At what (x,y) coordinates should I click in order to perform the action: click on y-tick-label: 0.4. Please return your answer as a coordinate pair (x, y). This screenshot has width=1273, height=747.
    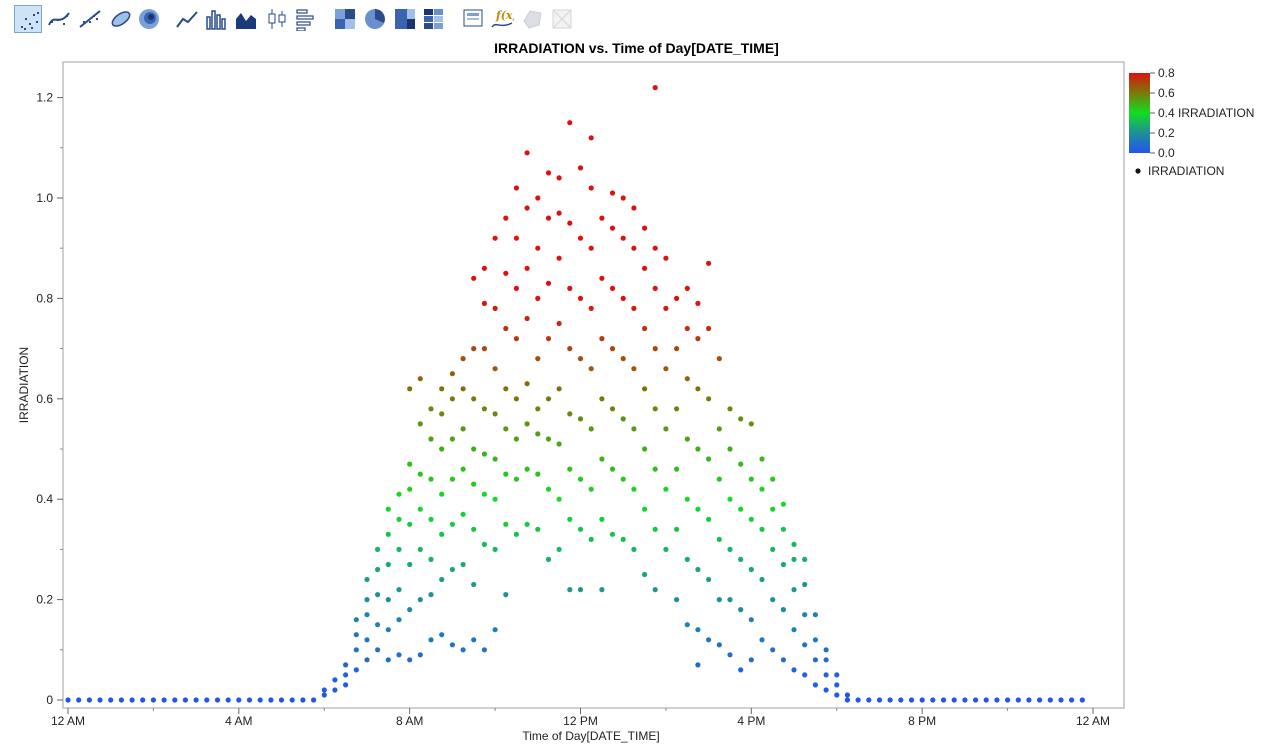
    Looking at the image, I should click on (44, 499).